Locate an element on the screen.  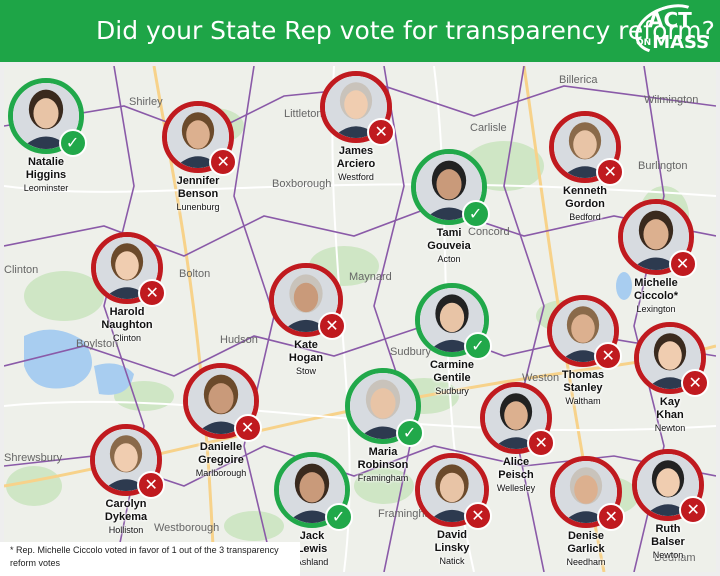
rep-town: Bedford is located at coordinates (585, 217).